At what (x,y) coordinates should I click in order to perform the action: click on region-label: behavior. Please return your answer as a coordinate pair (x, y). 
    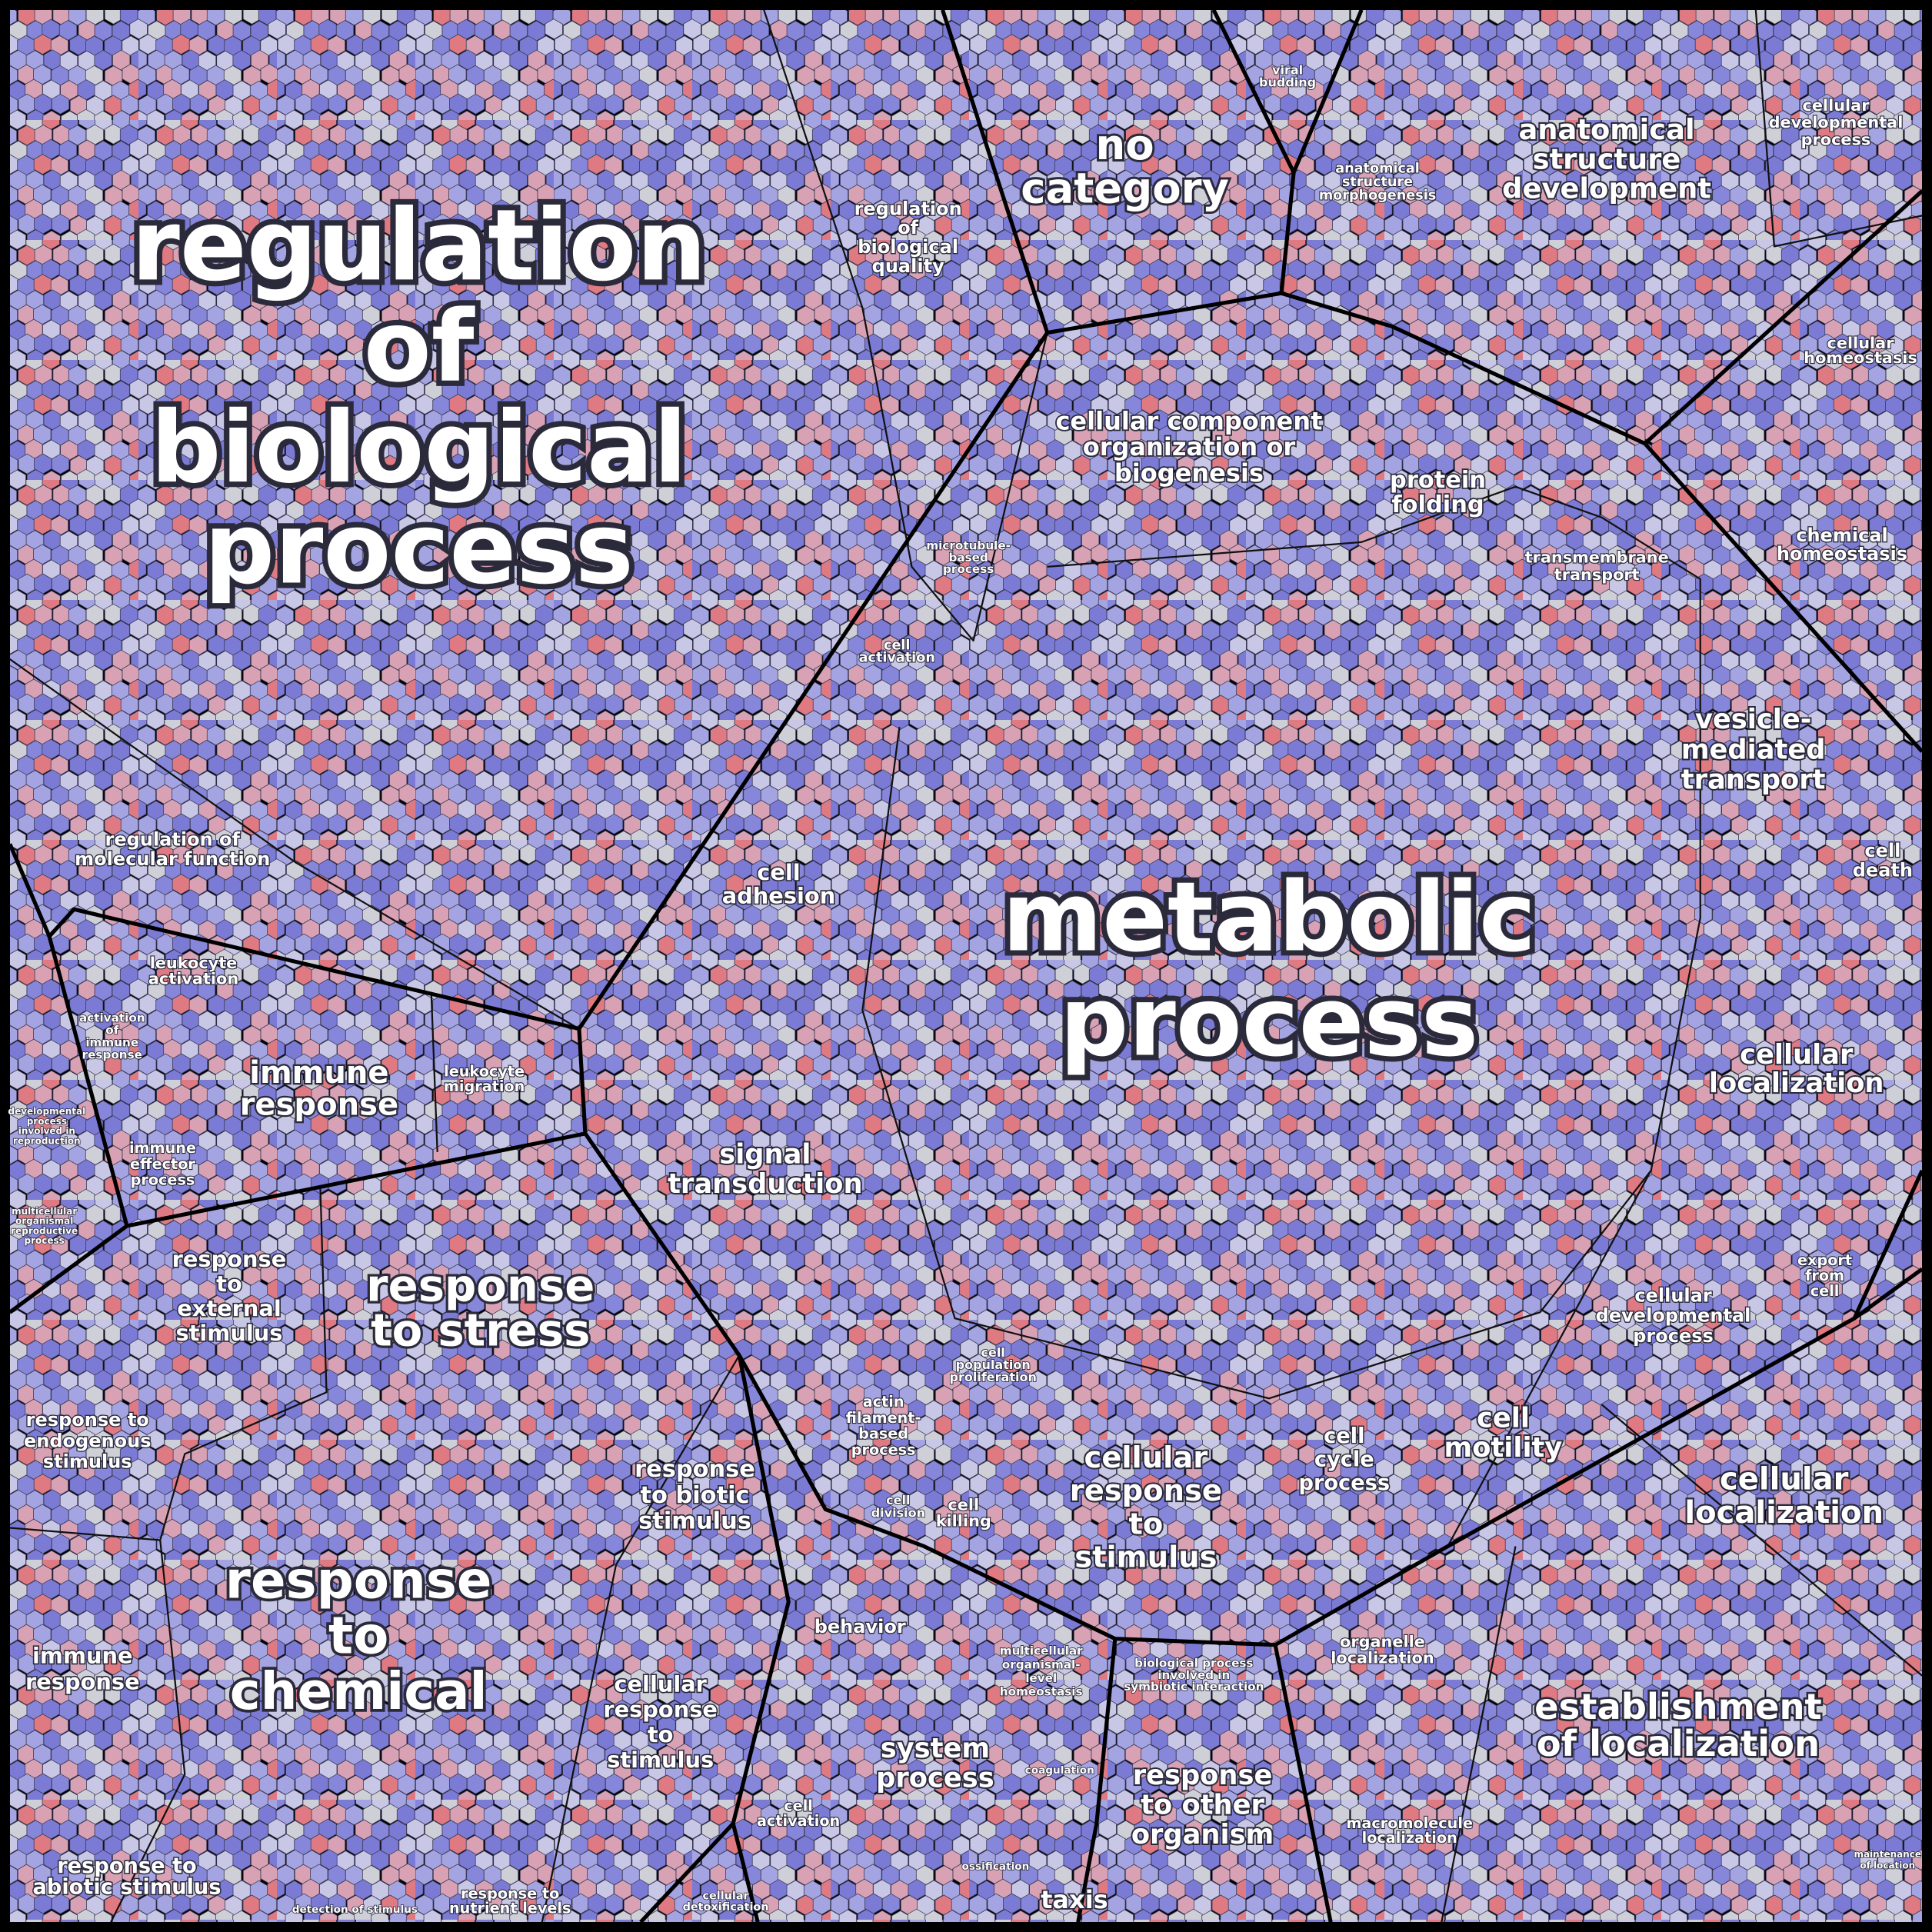
    Looking at the image, I should click on (860, 1626).